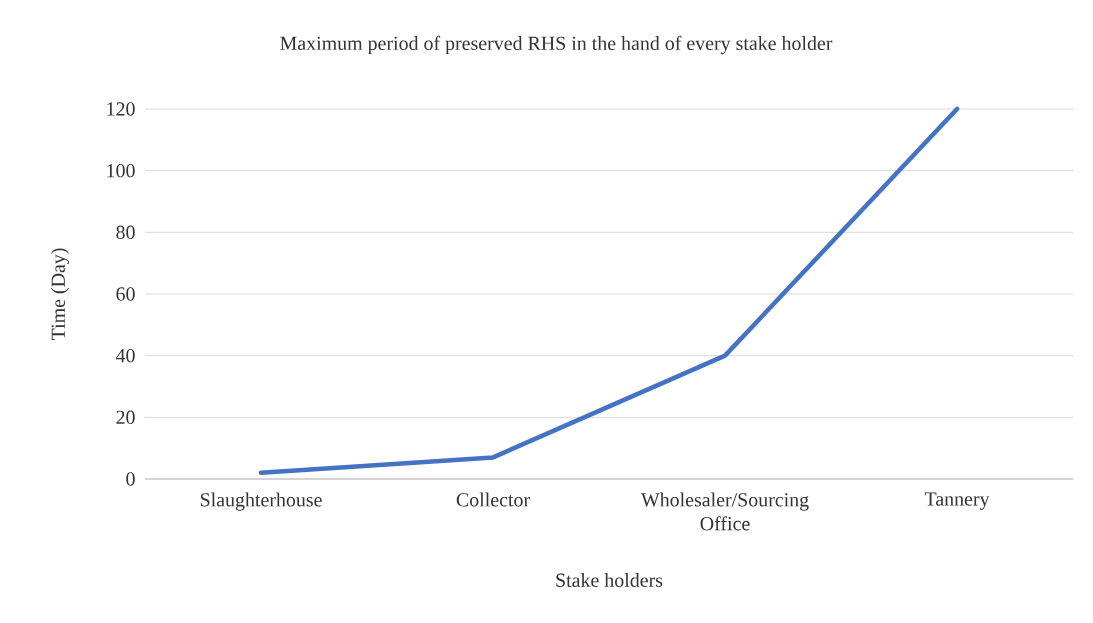 The width and height of the screenshot is (1093, 623). I want to click on x-tick-label: Tannery, so click(957, 501).